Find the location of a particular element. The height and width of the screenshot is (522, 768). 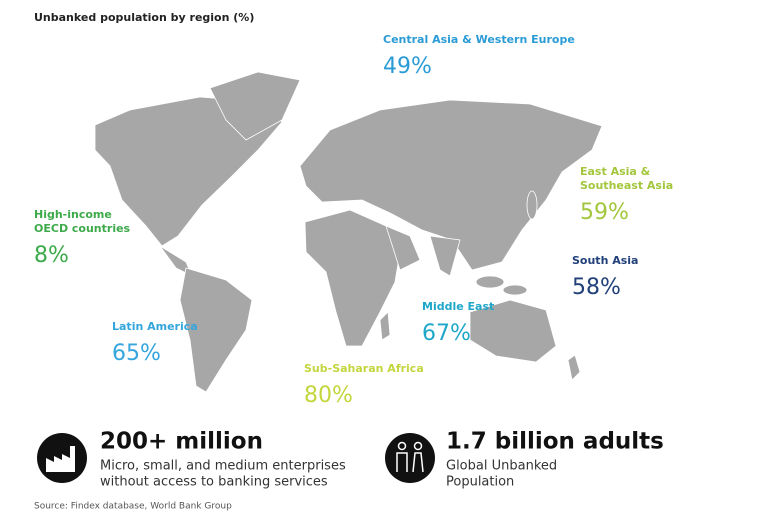

stat-description: Global Unbanked is located at coordinates (501, 466).